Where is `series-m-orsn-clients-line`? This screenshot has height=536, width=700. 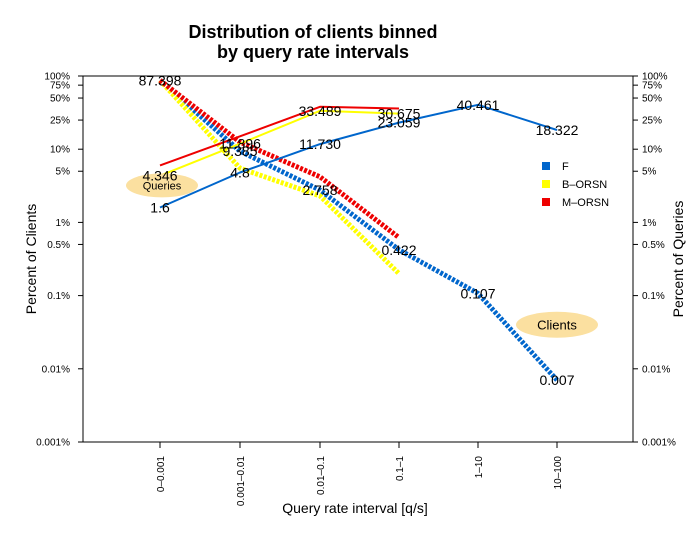
series-m-orsn-clients-line is located at coordinates (279, 136).